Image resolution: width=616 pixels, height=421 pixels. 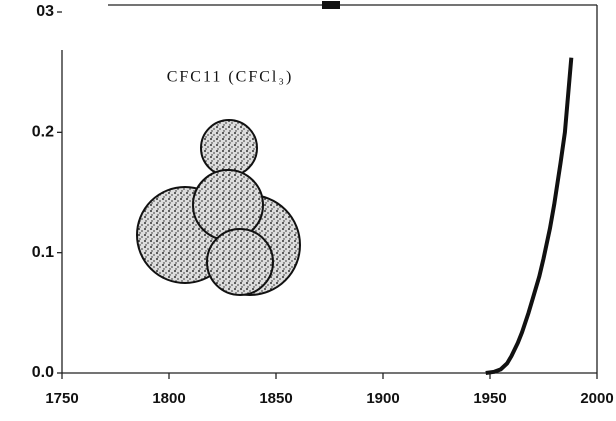 I want to click on y-tick-label: 0.2, so click(x=43, y=132).